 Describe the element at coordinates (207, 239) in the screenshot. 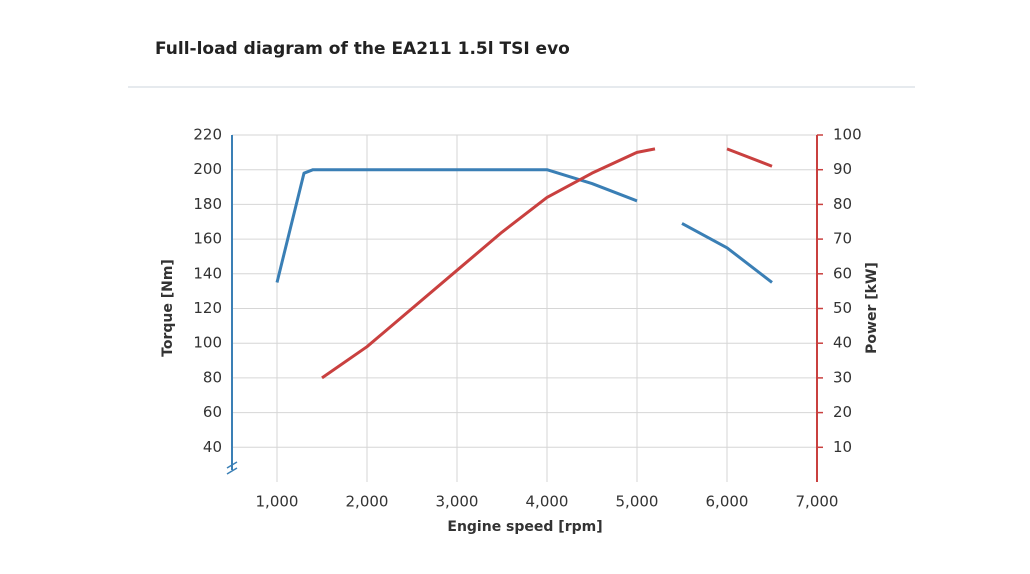

I see `y-tick-label: 160` at that location.